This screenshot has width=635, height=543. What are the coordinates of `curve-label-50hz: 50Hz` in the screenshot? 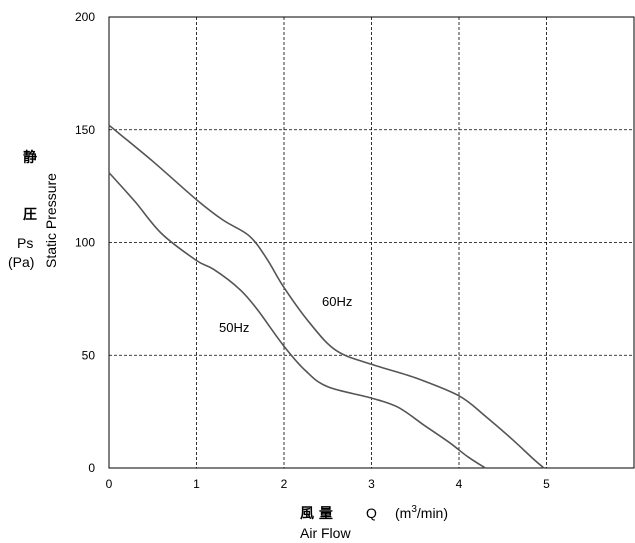 It's located at (234, 327).